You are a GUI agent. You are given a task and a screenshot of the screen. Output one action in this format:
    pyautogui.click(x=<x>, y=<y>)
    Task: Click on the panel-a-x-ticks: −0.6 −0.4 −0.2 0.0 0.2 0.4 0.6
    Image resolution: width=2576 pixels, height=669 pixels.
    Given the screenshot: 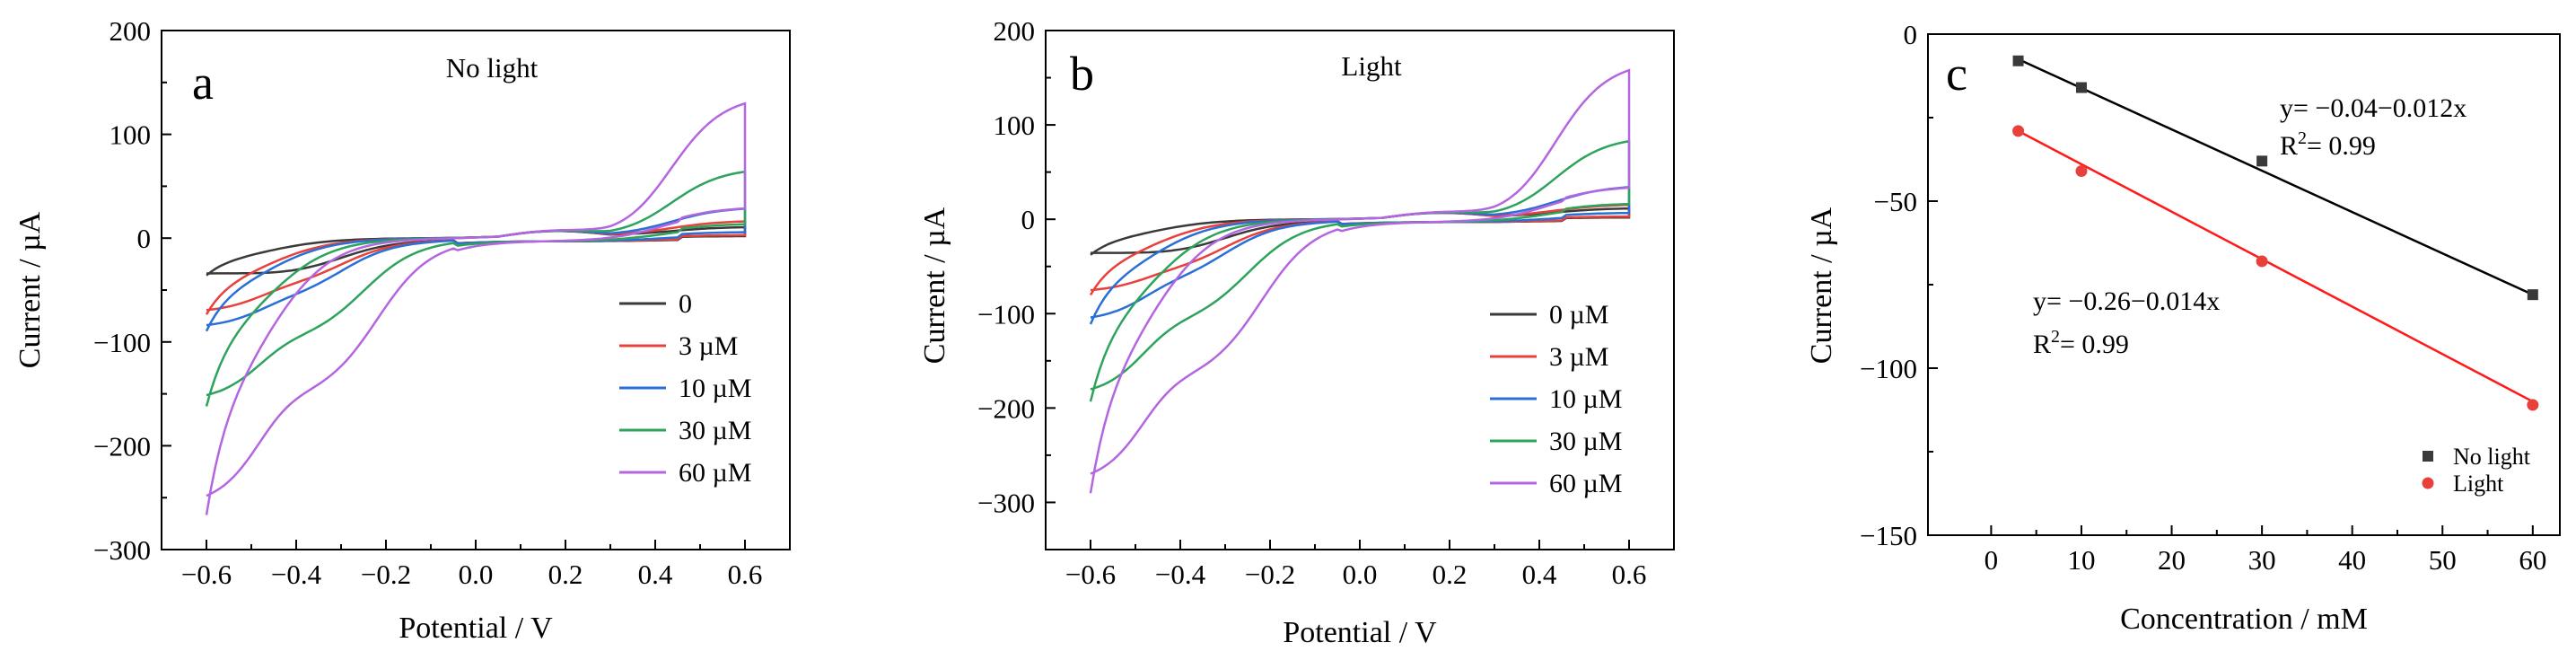 What is the action you would take?
    pyautogui.click(x=471, y=565)
    